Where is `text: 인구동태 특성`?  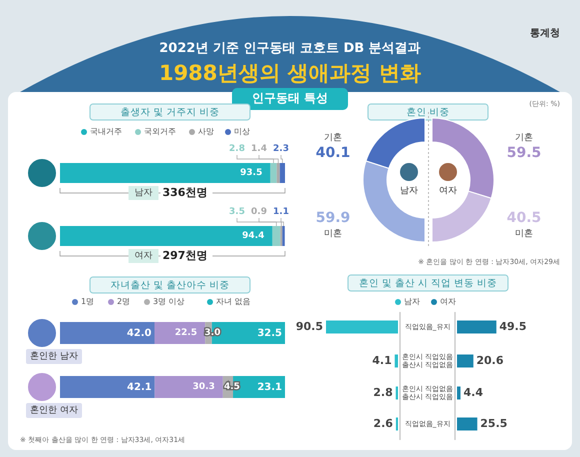
text: 인구동태 특성 is located at coordinates (290, 98).